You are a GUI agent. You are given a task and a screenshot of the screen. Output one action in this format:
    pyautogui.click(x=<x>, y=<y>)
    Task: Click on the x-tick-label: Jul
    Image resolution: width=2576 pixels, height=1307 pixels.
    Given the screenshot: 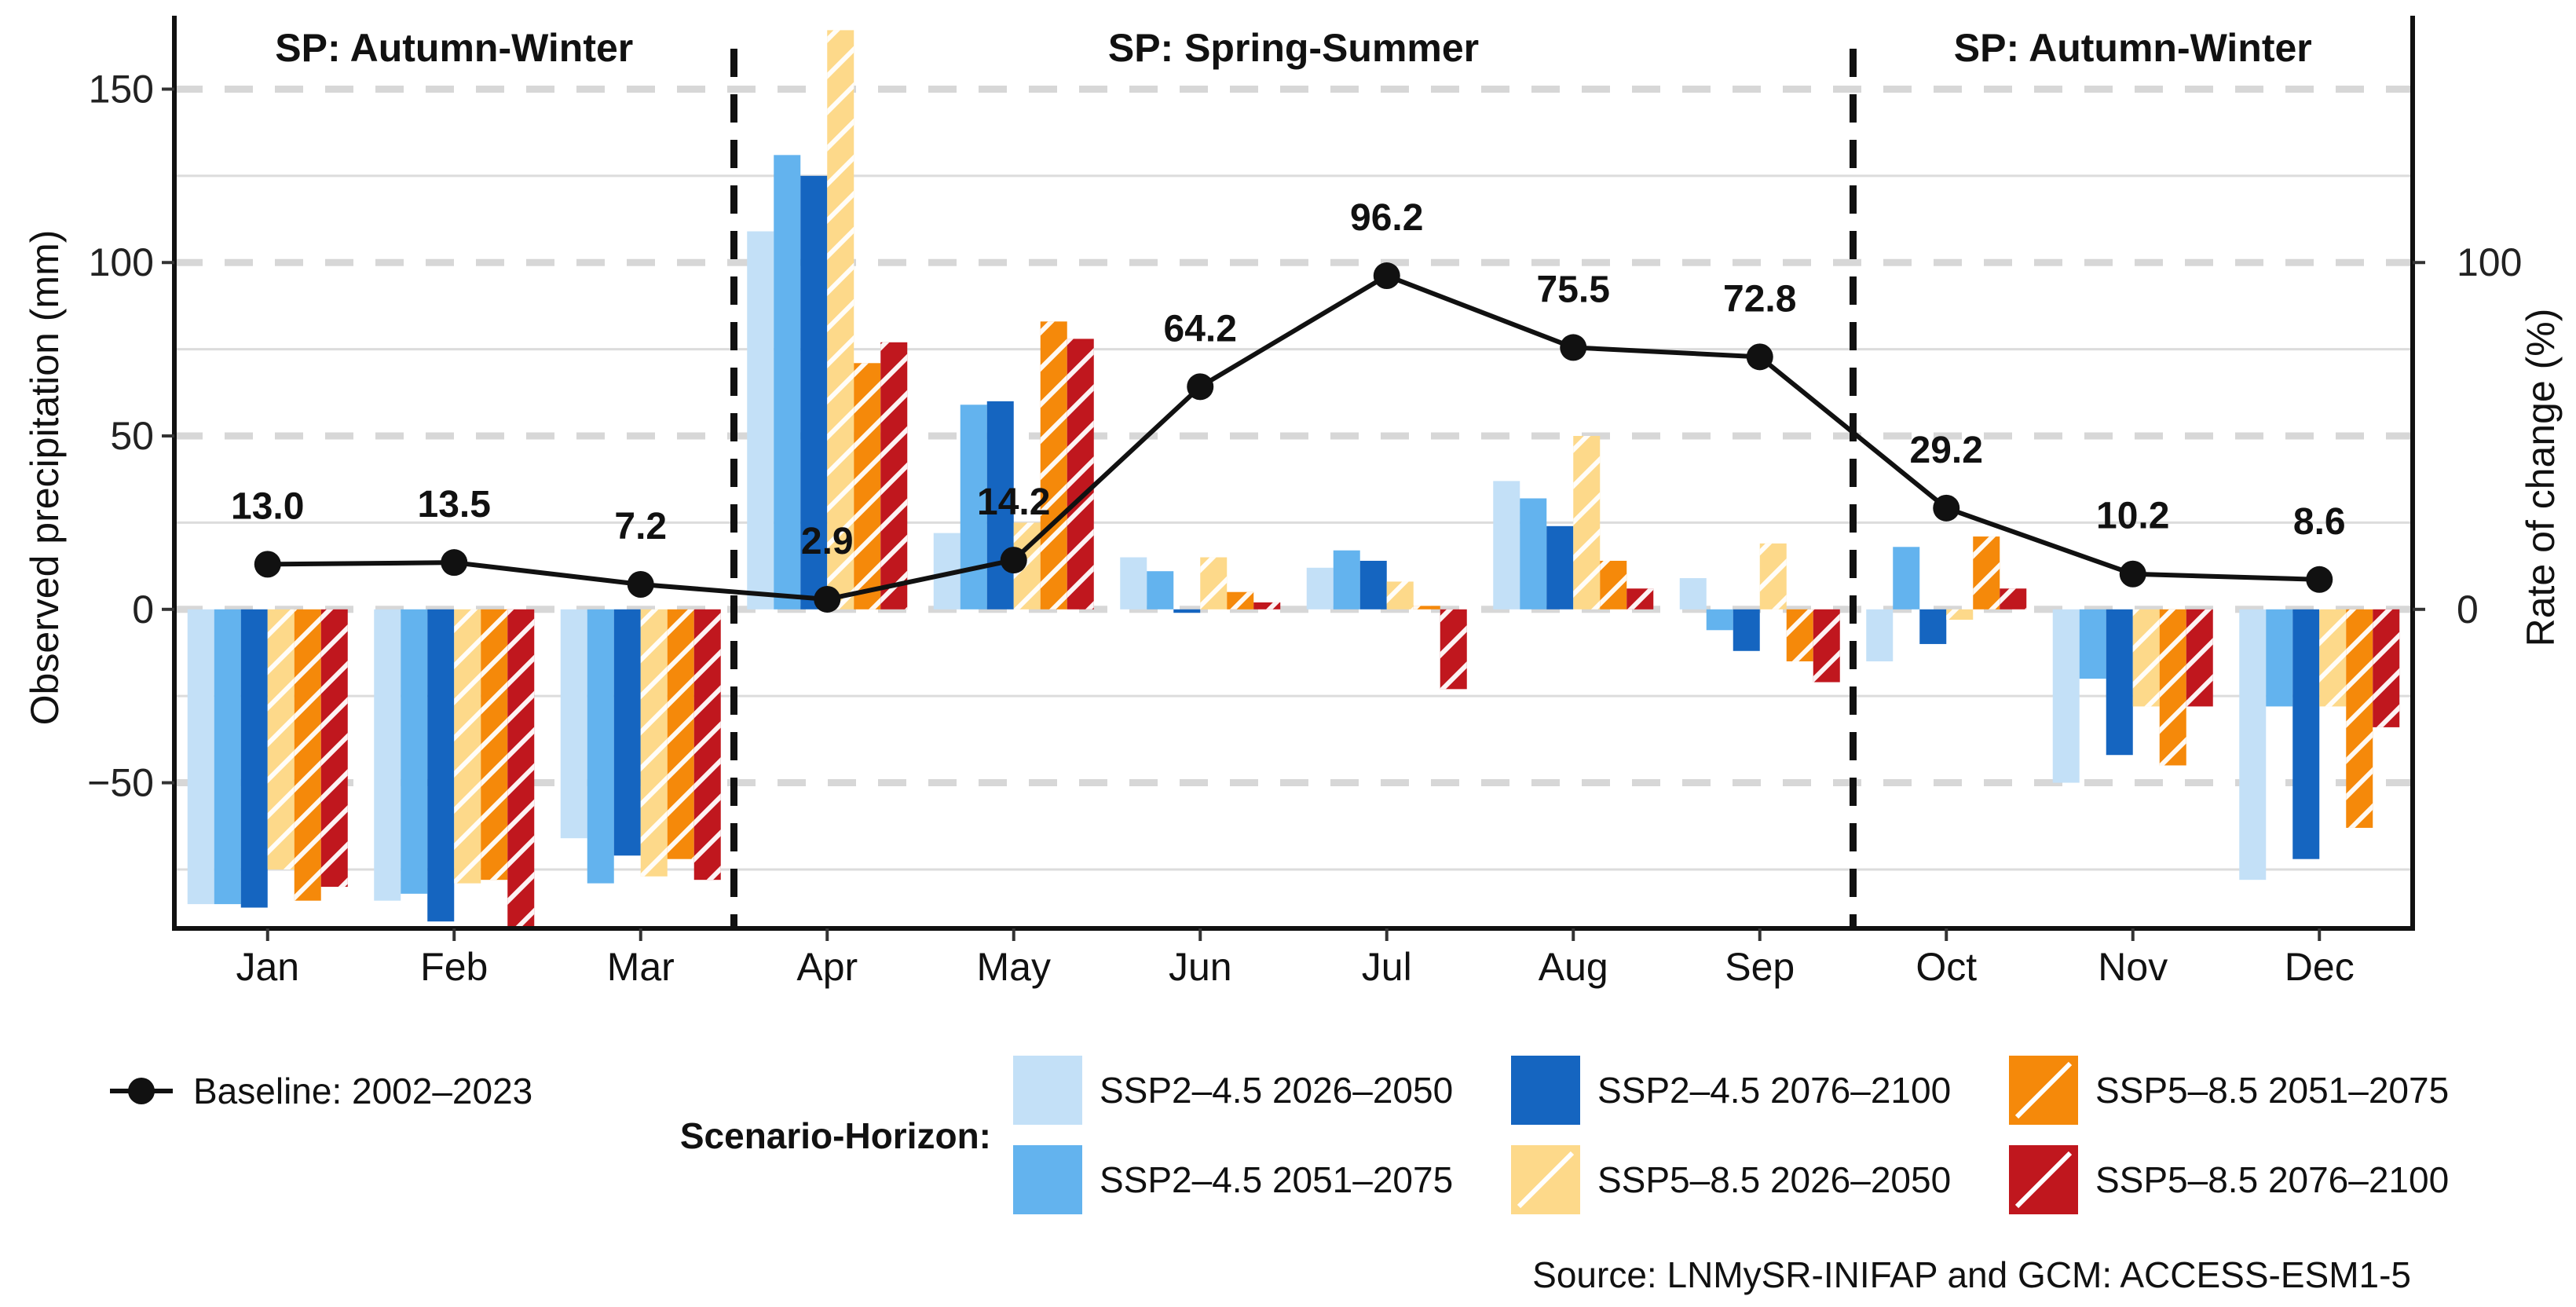 What is the action you would take?
    pyautogui.click(x=1387, y=967)
    